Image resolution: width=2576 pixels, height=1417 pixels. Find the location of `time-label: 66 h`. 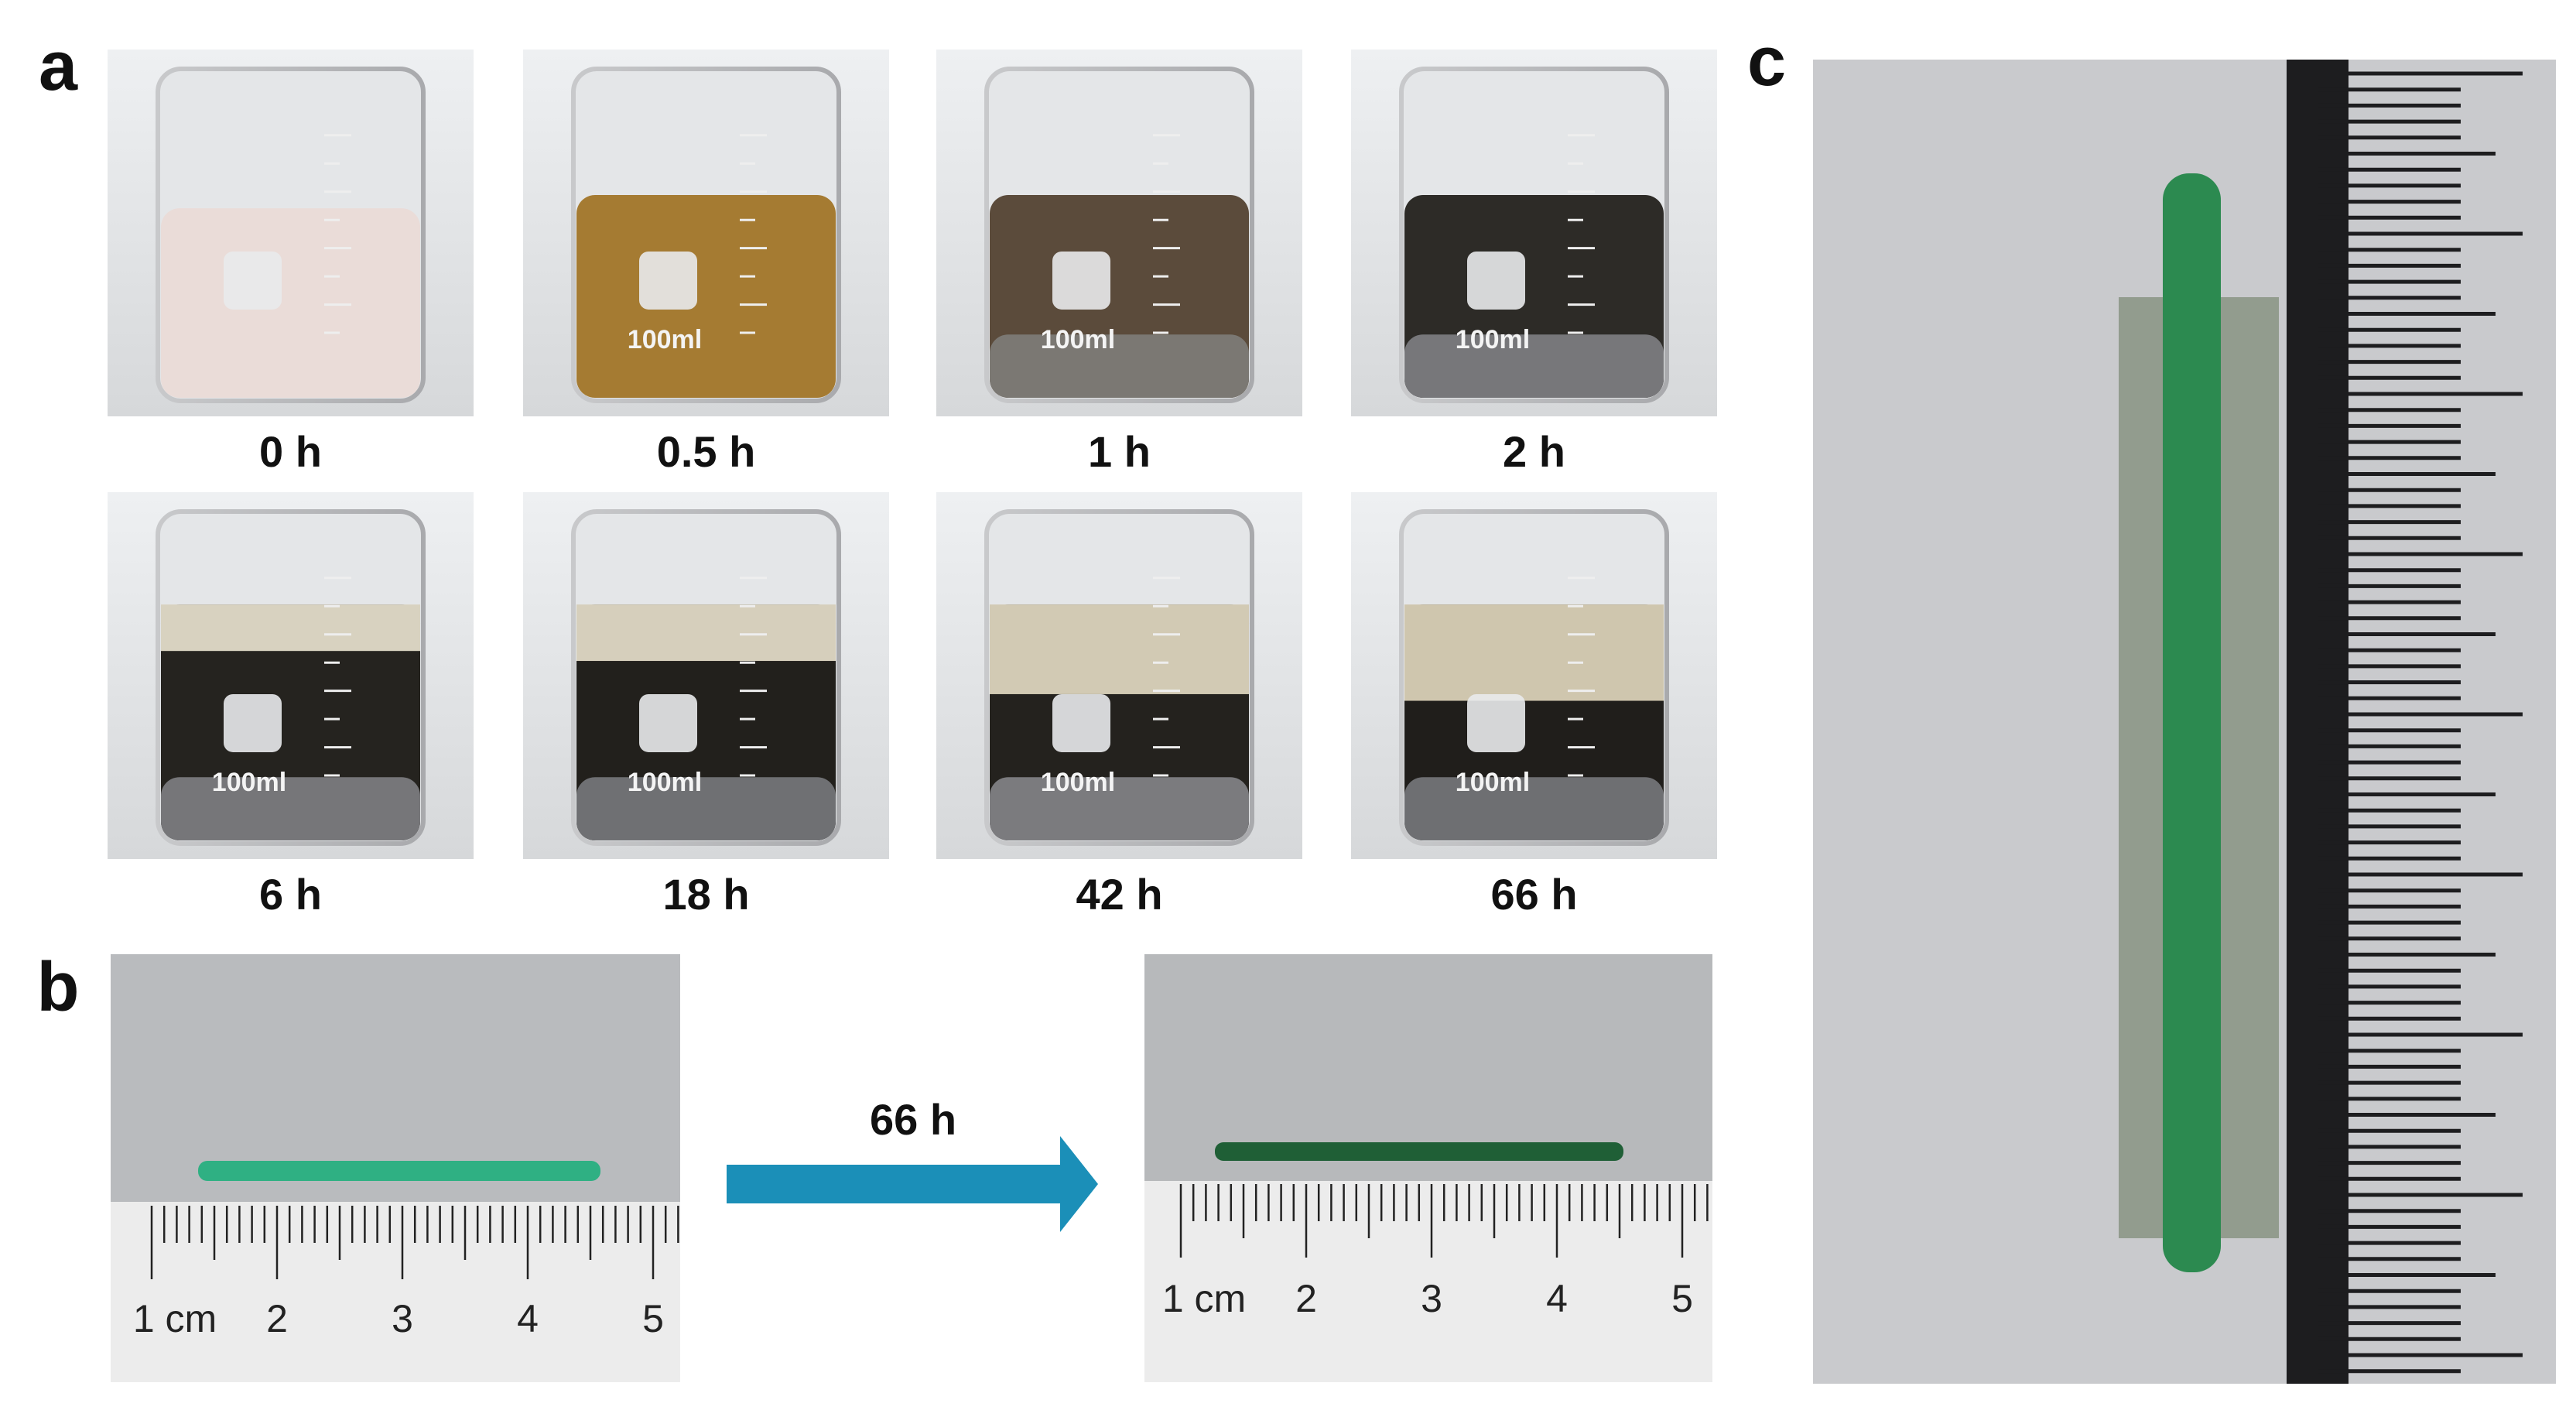

time-label: 66 h is located at coordinates (1533, 894).